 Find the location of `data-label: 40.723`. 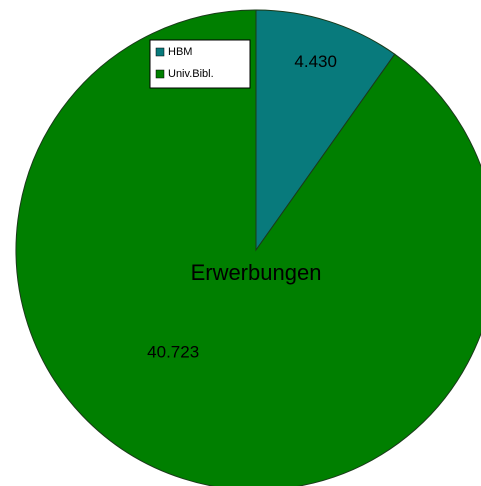

data-label: 40.723 is located at coordinates (173, 351).